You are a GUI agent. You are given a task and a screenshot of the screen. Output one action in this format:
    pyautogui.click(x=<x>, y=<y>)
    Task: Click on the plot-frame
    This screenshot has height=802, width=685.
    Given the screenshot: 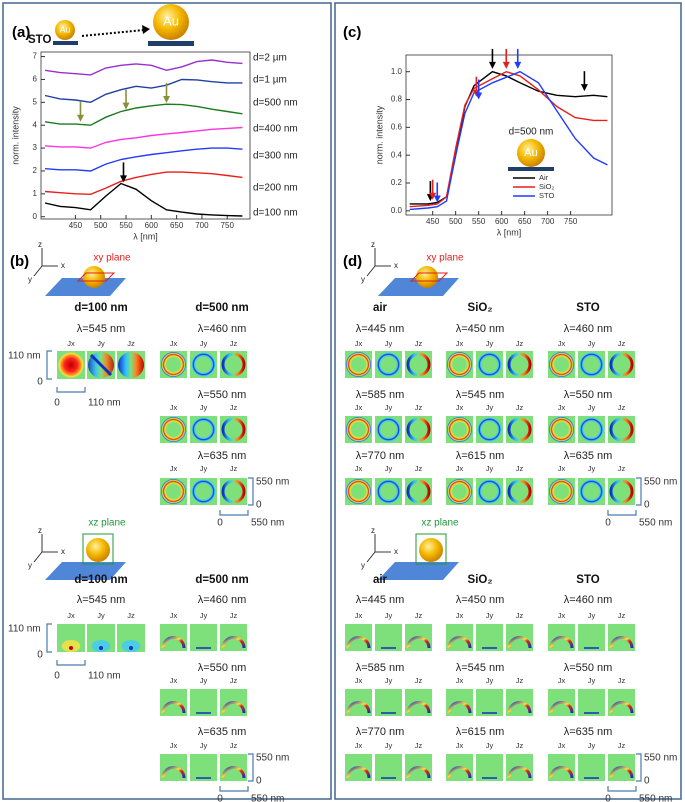 What is the action you would take?
    pyautogui.click(x=509, y=135)
    